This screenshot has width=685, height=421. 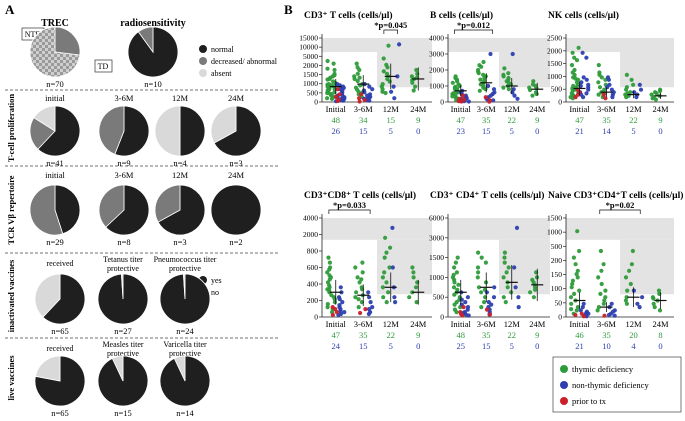 I want to click on count-nonthymic: 23, so click(x=461, y=131).